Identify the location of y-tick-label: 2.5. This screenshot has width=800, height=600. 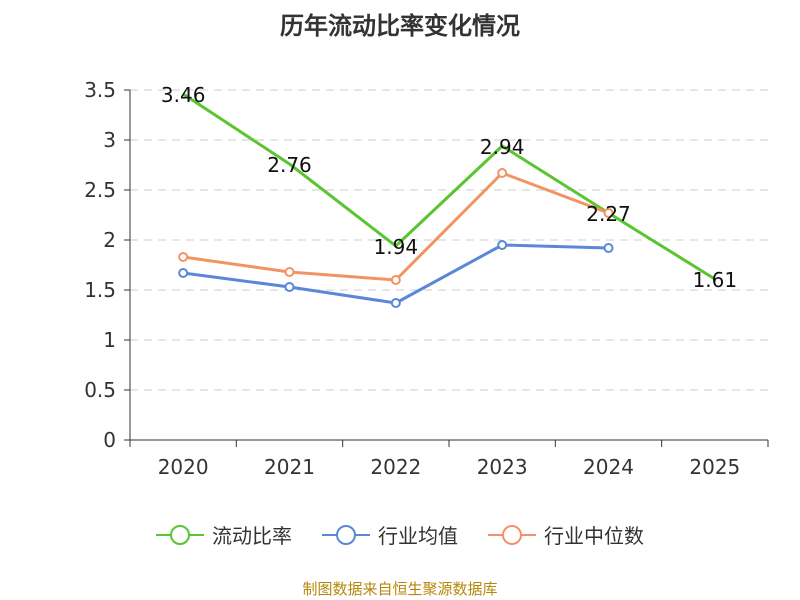
(100, 190).